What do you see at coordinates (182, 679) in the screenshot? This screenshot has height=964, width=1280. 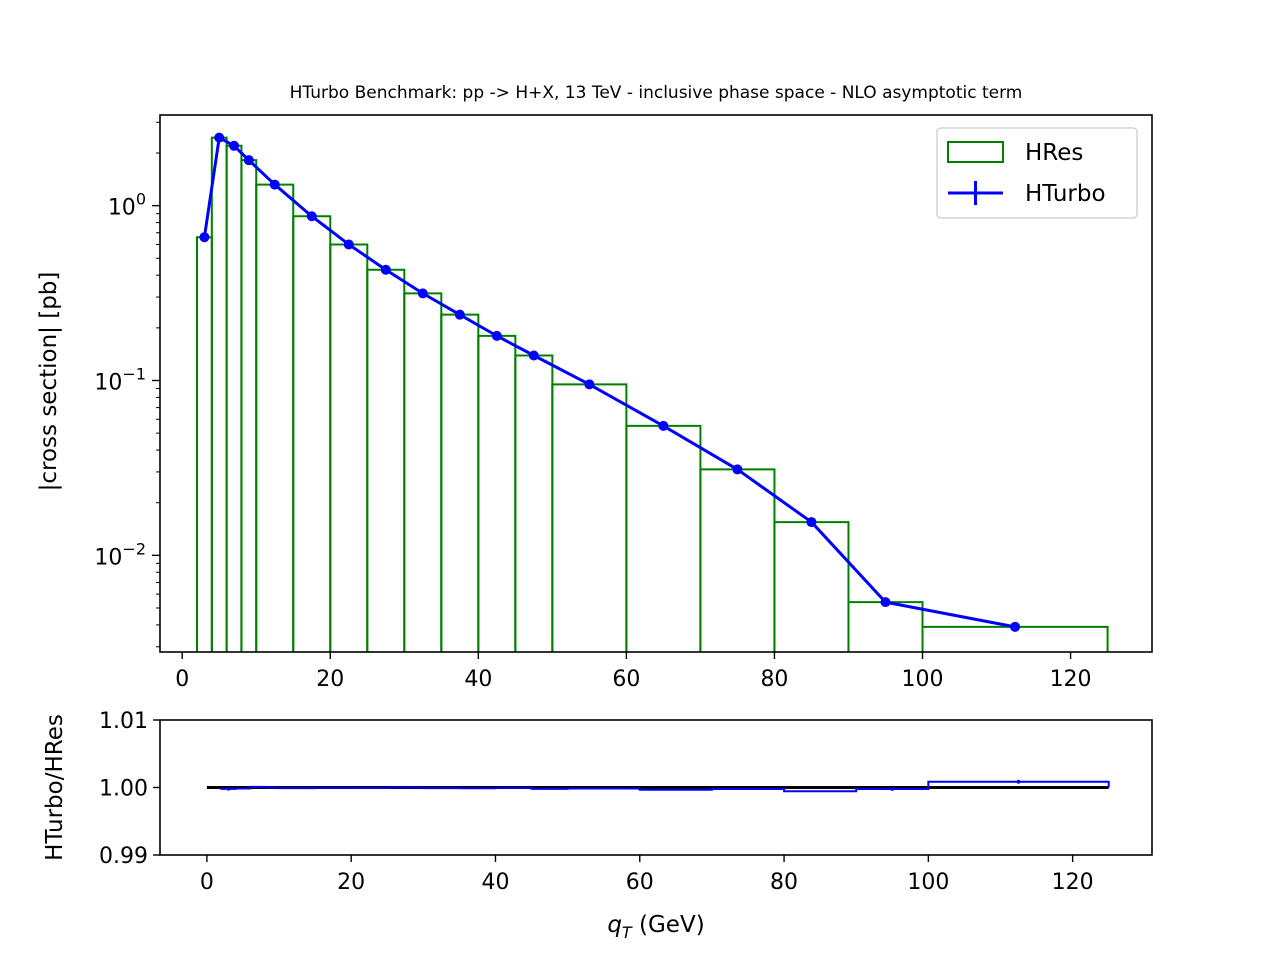 I see `x-tick-label: 0` at bounding box center [182, 679].